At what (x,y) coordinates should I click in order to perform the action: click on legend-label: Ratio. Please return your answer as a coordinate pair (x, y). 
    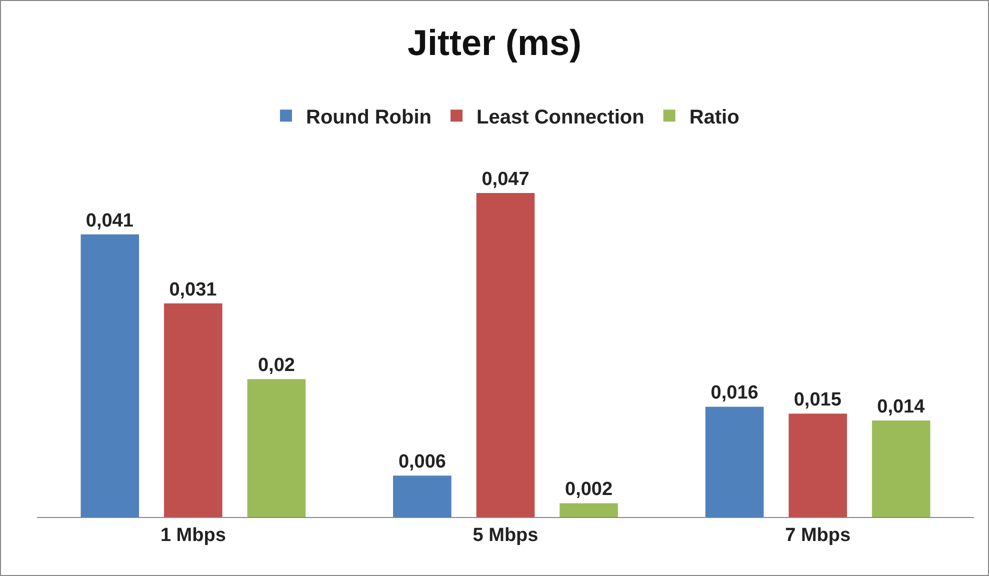
    Looking at the image, I should click on (714, 117).